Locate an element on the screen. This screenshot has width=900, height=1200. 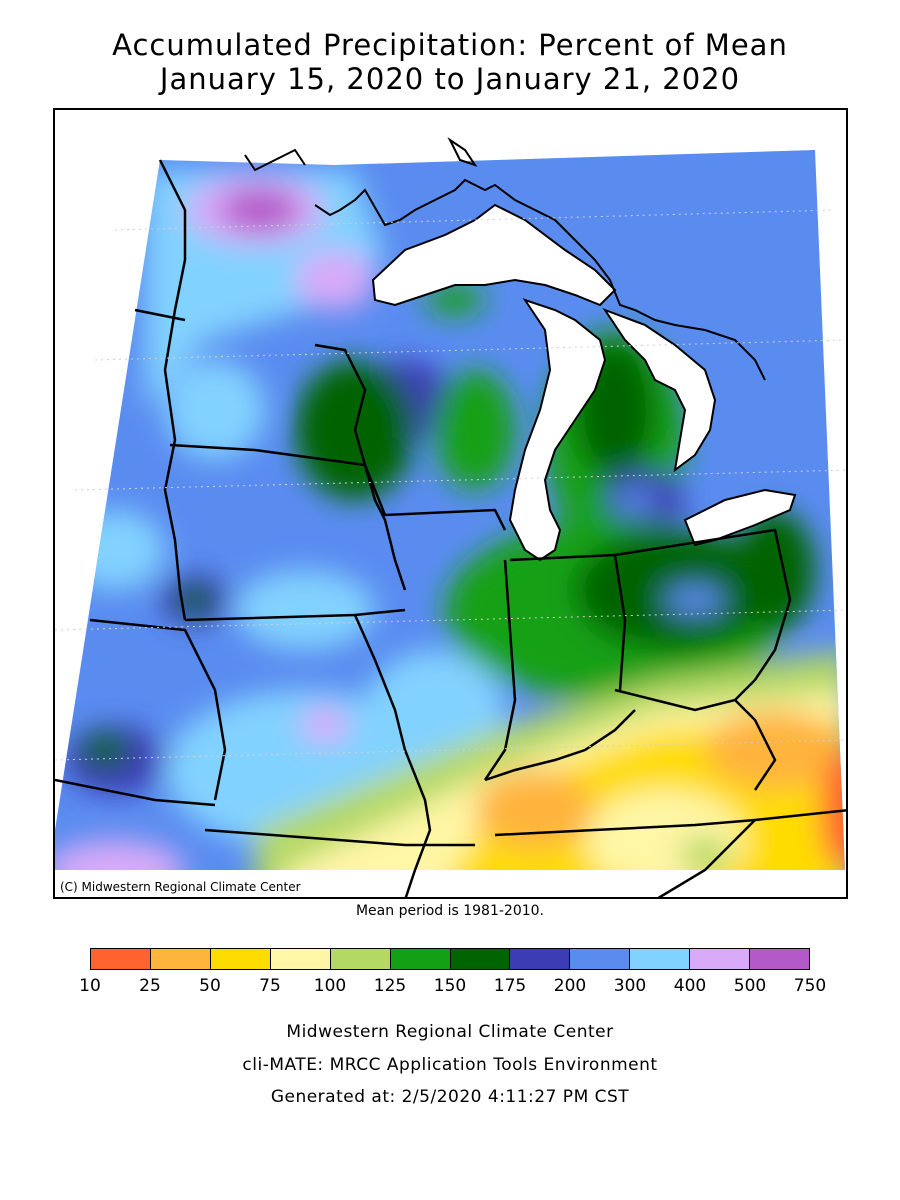
legend-tick-label: 100 is located at coordinates (330, 986).